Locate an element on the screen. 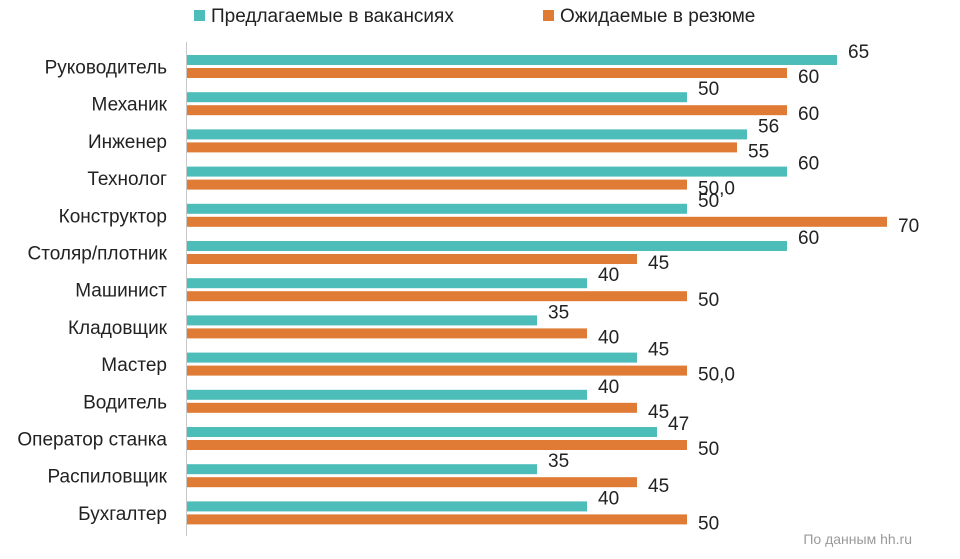  category-label: Бухгалтер is located at coordinates (122, 514).